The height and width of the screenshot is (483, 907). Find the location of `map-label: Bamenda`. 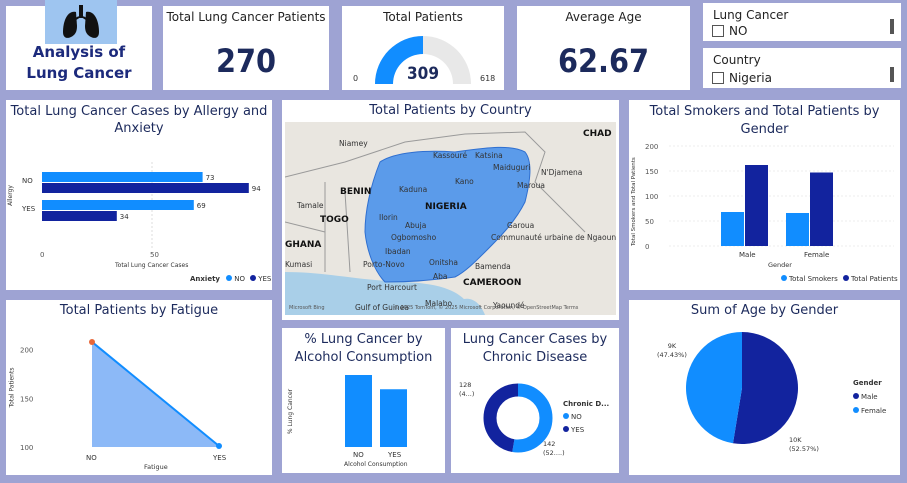

map-label: Bamenda is located at coordinates (493, 266).